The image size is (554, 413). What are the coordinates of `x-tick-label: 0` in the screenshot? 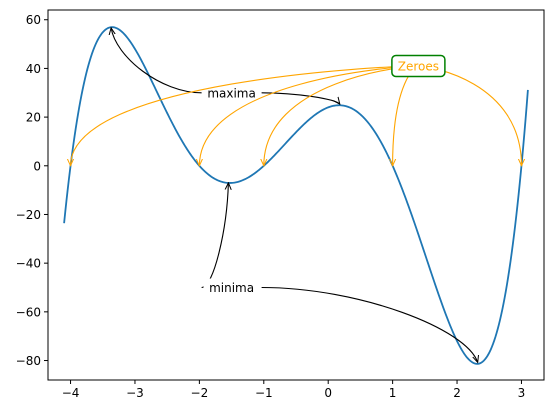 It's located at (328, 393).